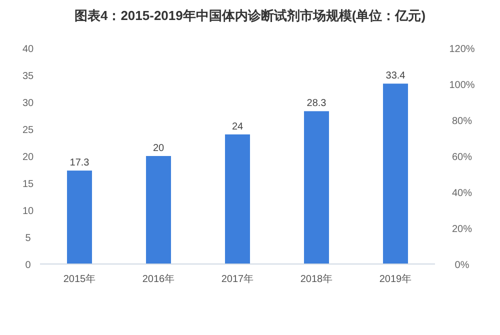 The height and width of the screenshot is (335, 500). I want to click on y2-tick-label: 100%, so click(462, 85).